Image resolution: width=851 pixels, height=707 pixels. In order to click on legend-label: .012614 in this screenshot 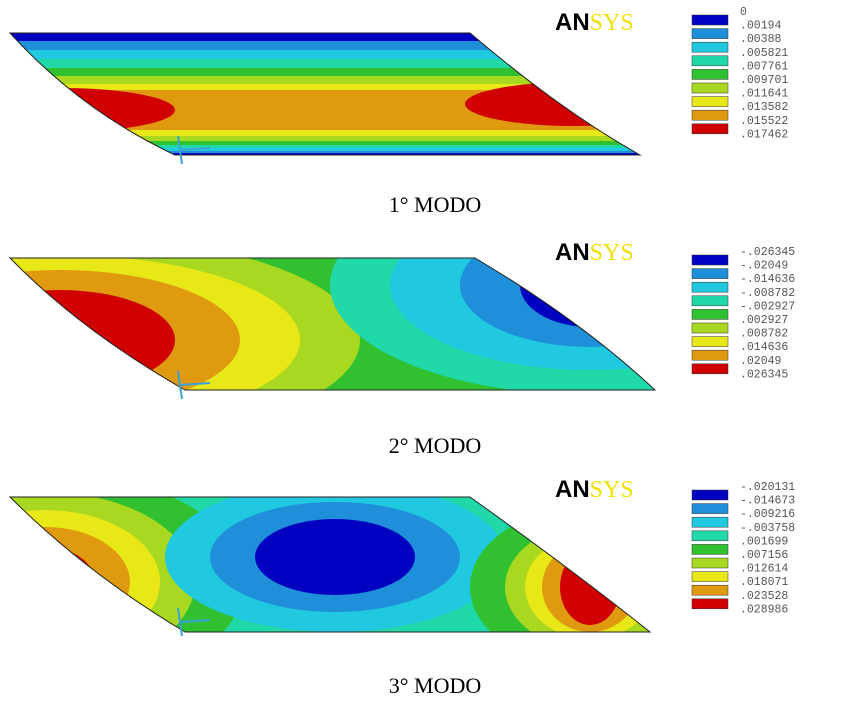, I will do `click(764, 569)`.